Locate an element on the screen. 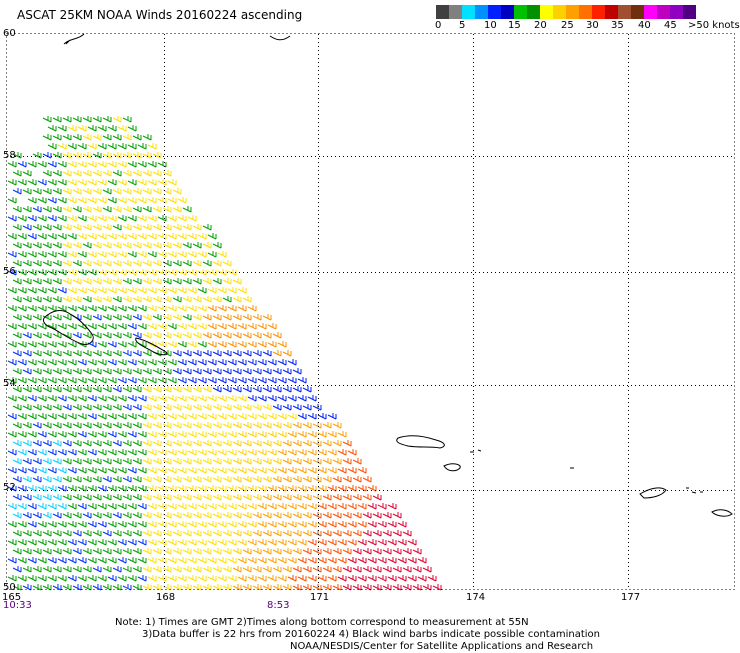  colorbar-swatch is located at coordinates (624, 12).